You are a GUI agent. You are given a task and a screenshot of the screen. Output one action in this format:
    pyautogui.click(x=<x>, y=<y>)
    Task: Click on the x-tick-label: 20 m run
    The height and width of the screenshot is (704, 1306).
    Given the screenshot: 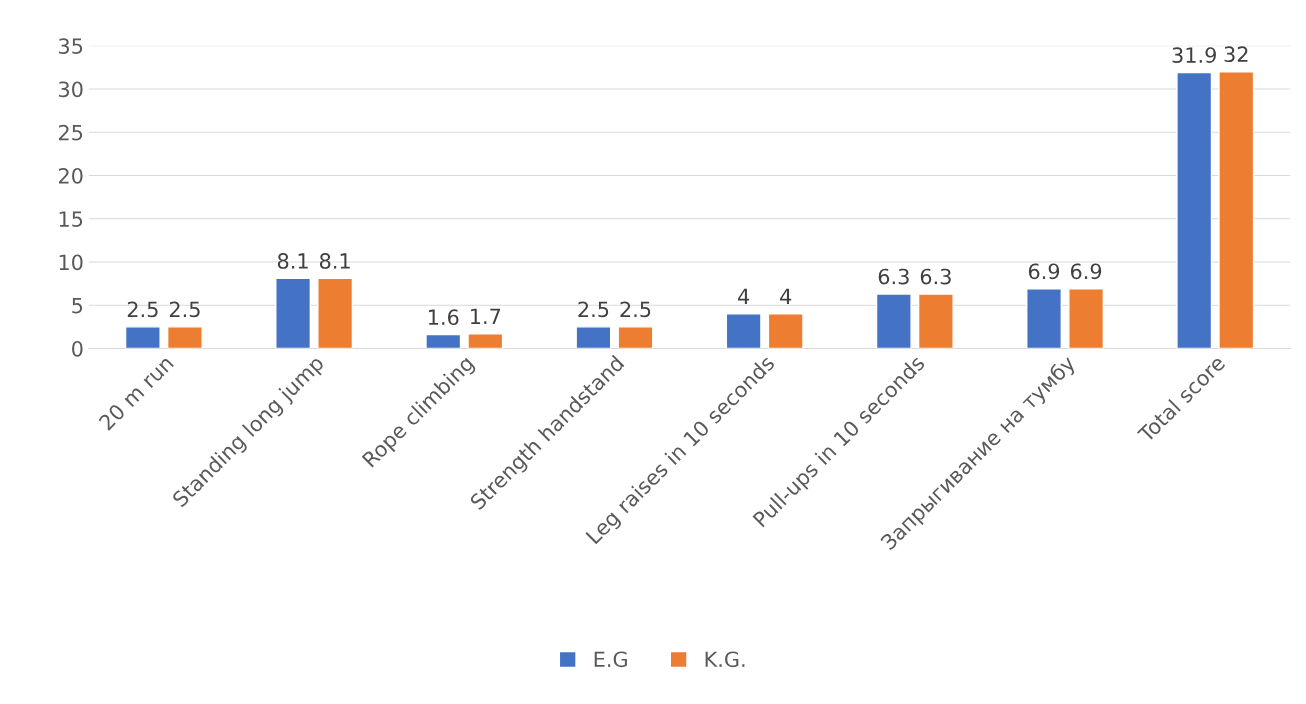 What is the action you would take?
    pyautogui.click(x=136, y=392)
    